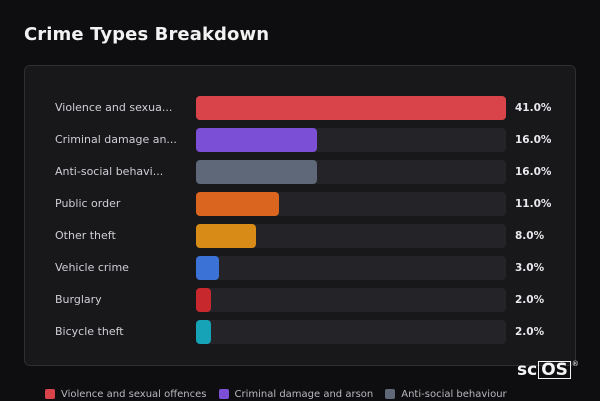 Image resolution: width=600 pixels, height=401 pixels. Describe the element at coordinates (134, 394) in the screenshot. I see `legend-label: Violence and sexual offences` at that location.